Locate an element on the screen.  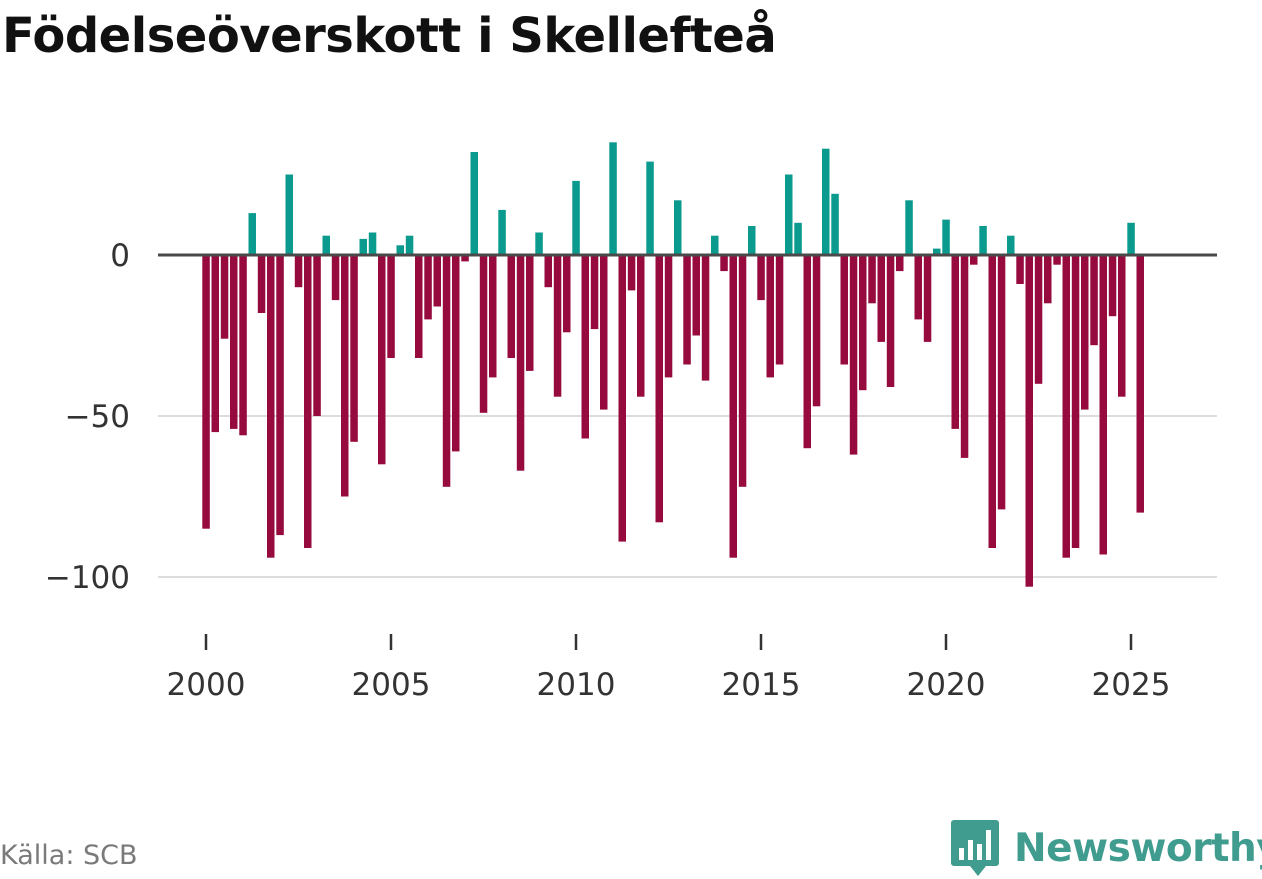
y-tick-label: −100 is located at coordinates (87, 578).